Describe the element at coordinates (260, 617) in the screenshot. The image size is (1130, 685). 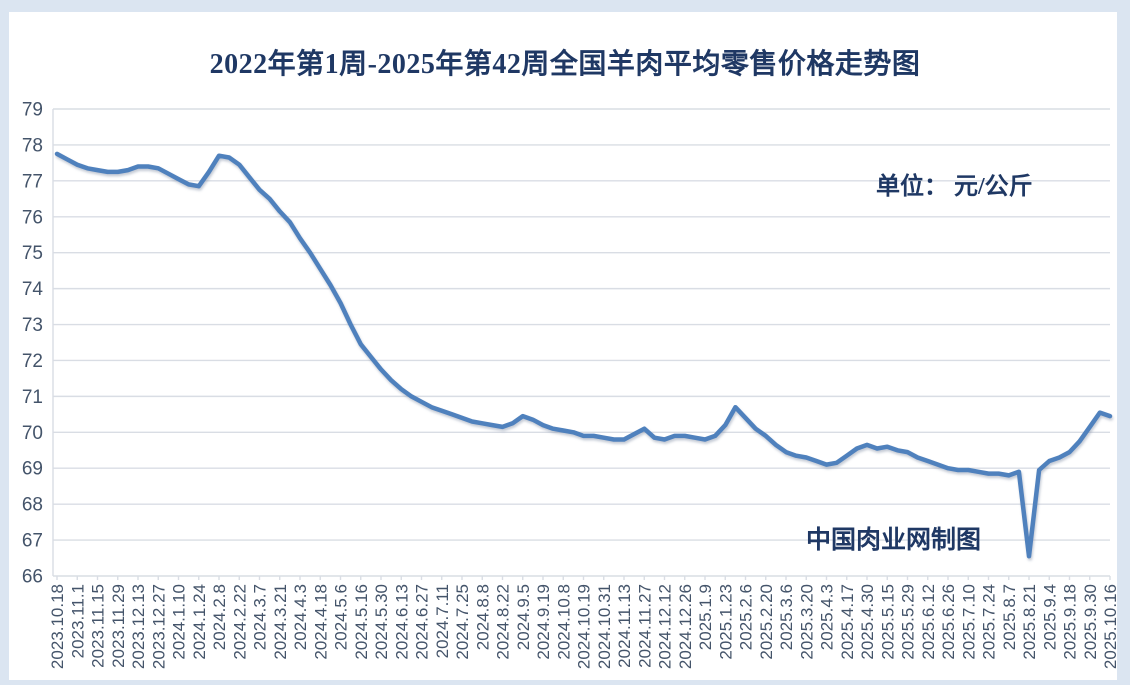
I see `x-axis-tick-label: 2024.3.7` at that location.